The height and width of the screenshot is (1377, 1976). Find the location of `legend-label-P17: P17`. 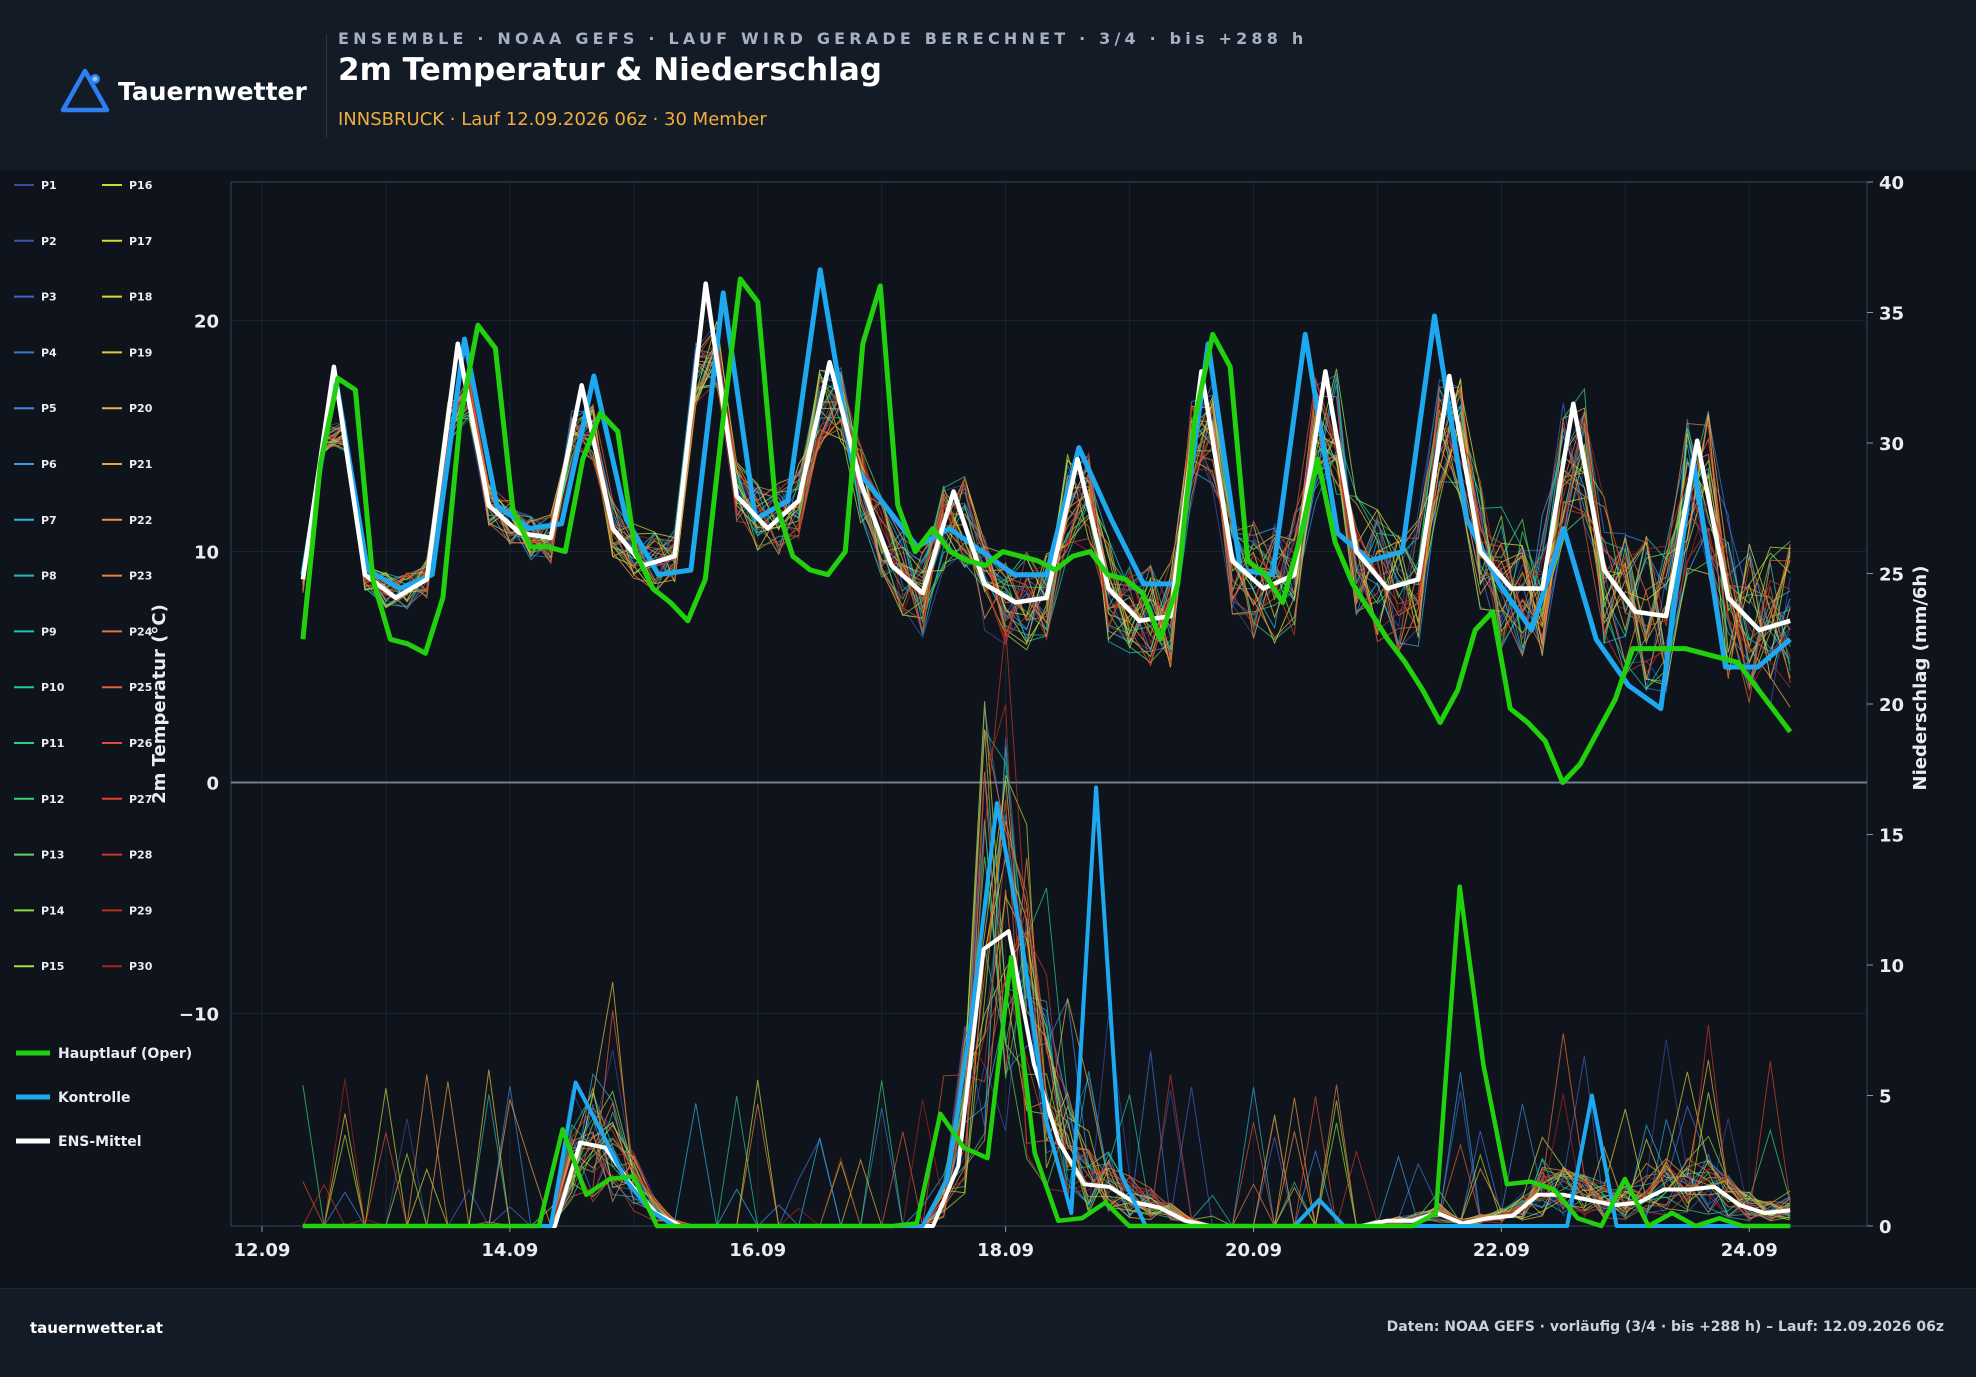

legend-label-P17: P17 is located at coordinates (140, 241).